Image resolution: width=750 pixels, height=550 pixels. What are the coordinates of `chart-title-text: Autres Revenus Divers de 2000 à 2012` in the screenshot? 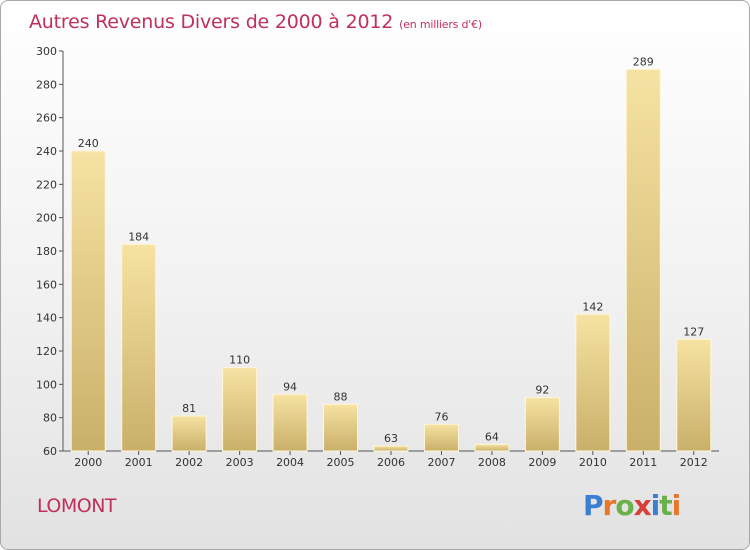 It's located at (211, 22).